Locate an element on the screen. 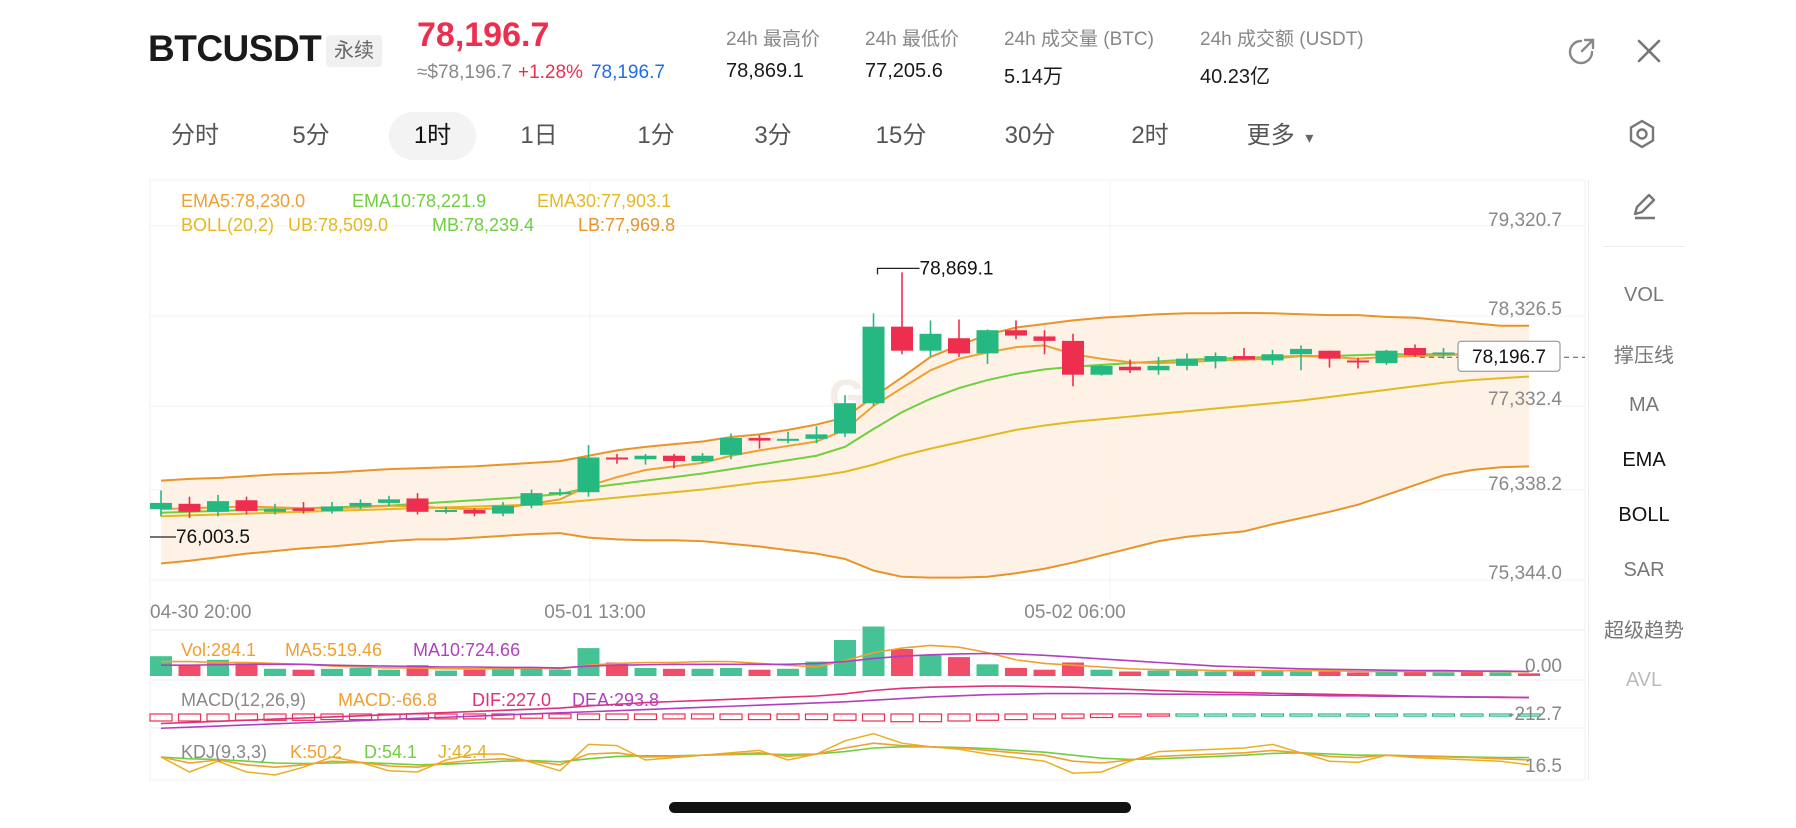 This screenshot has width=1796, height=828. tab-interval-timeline: 分时 is located at coordinates (195, 135).